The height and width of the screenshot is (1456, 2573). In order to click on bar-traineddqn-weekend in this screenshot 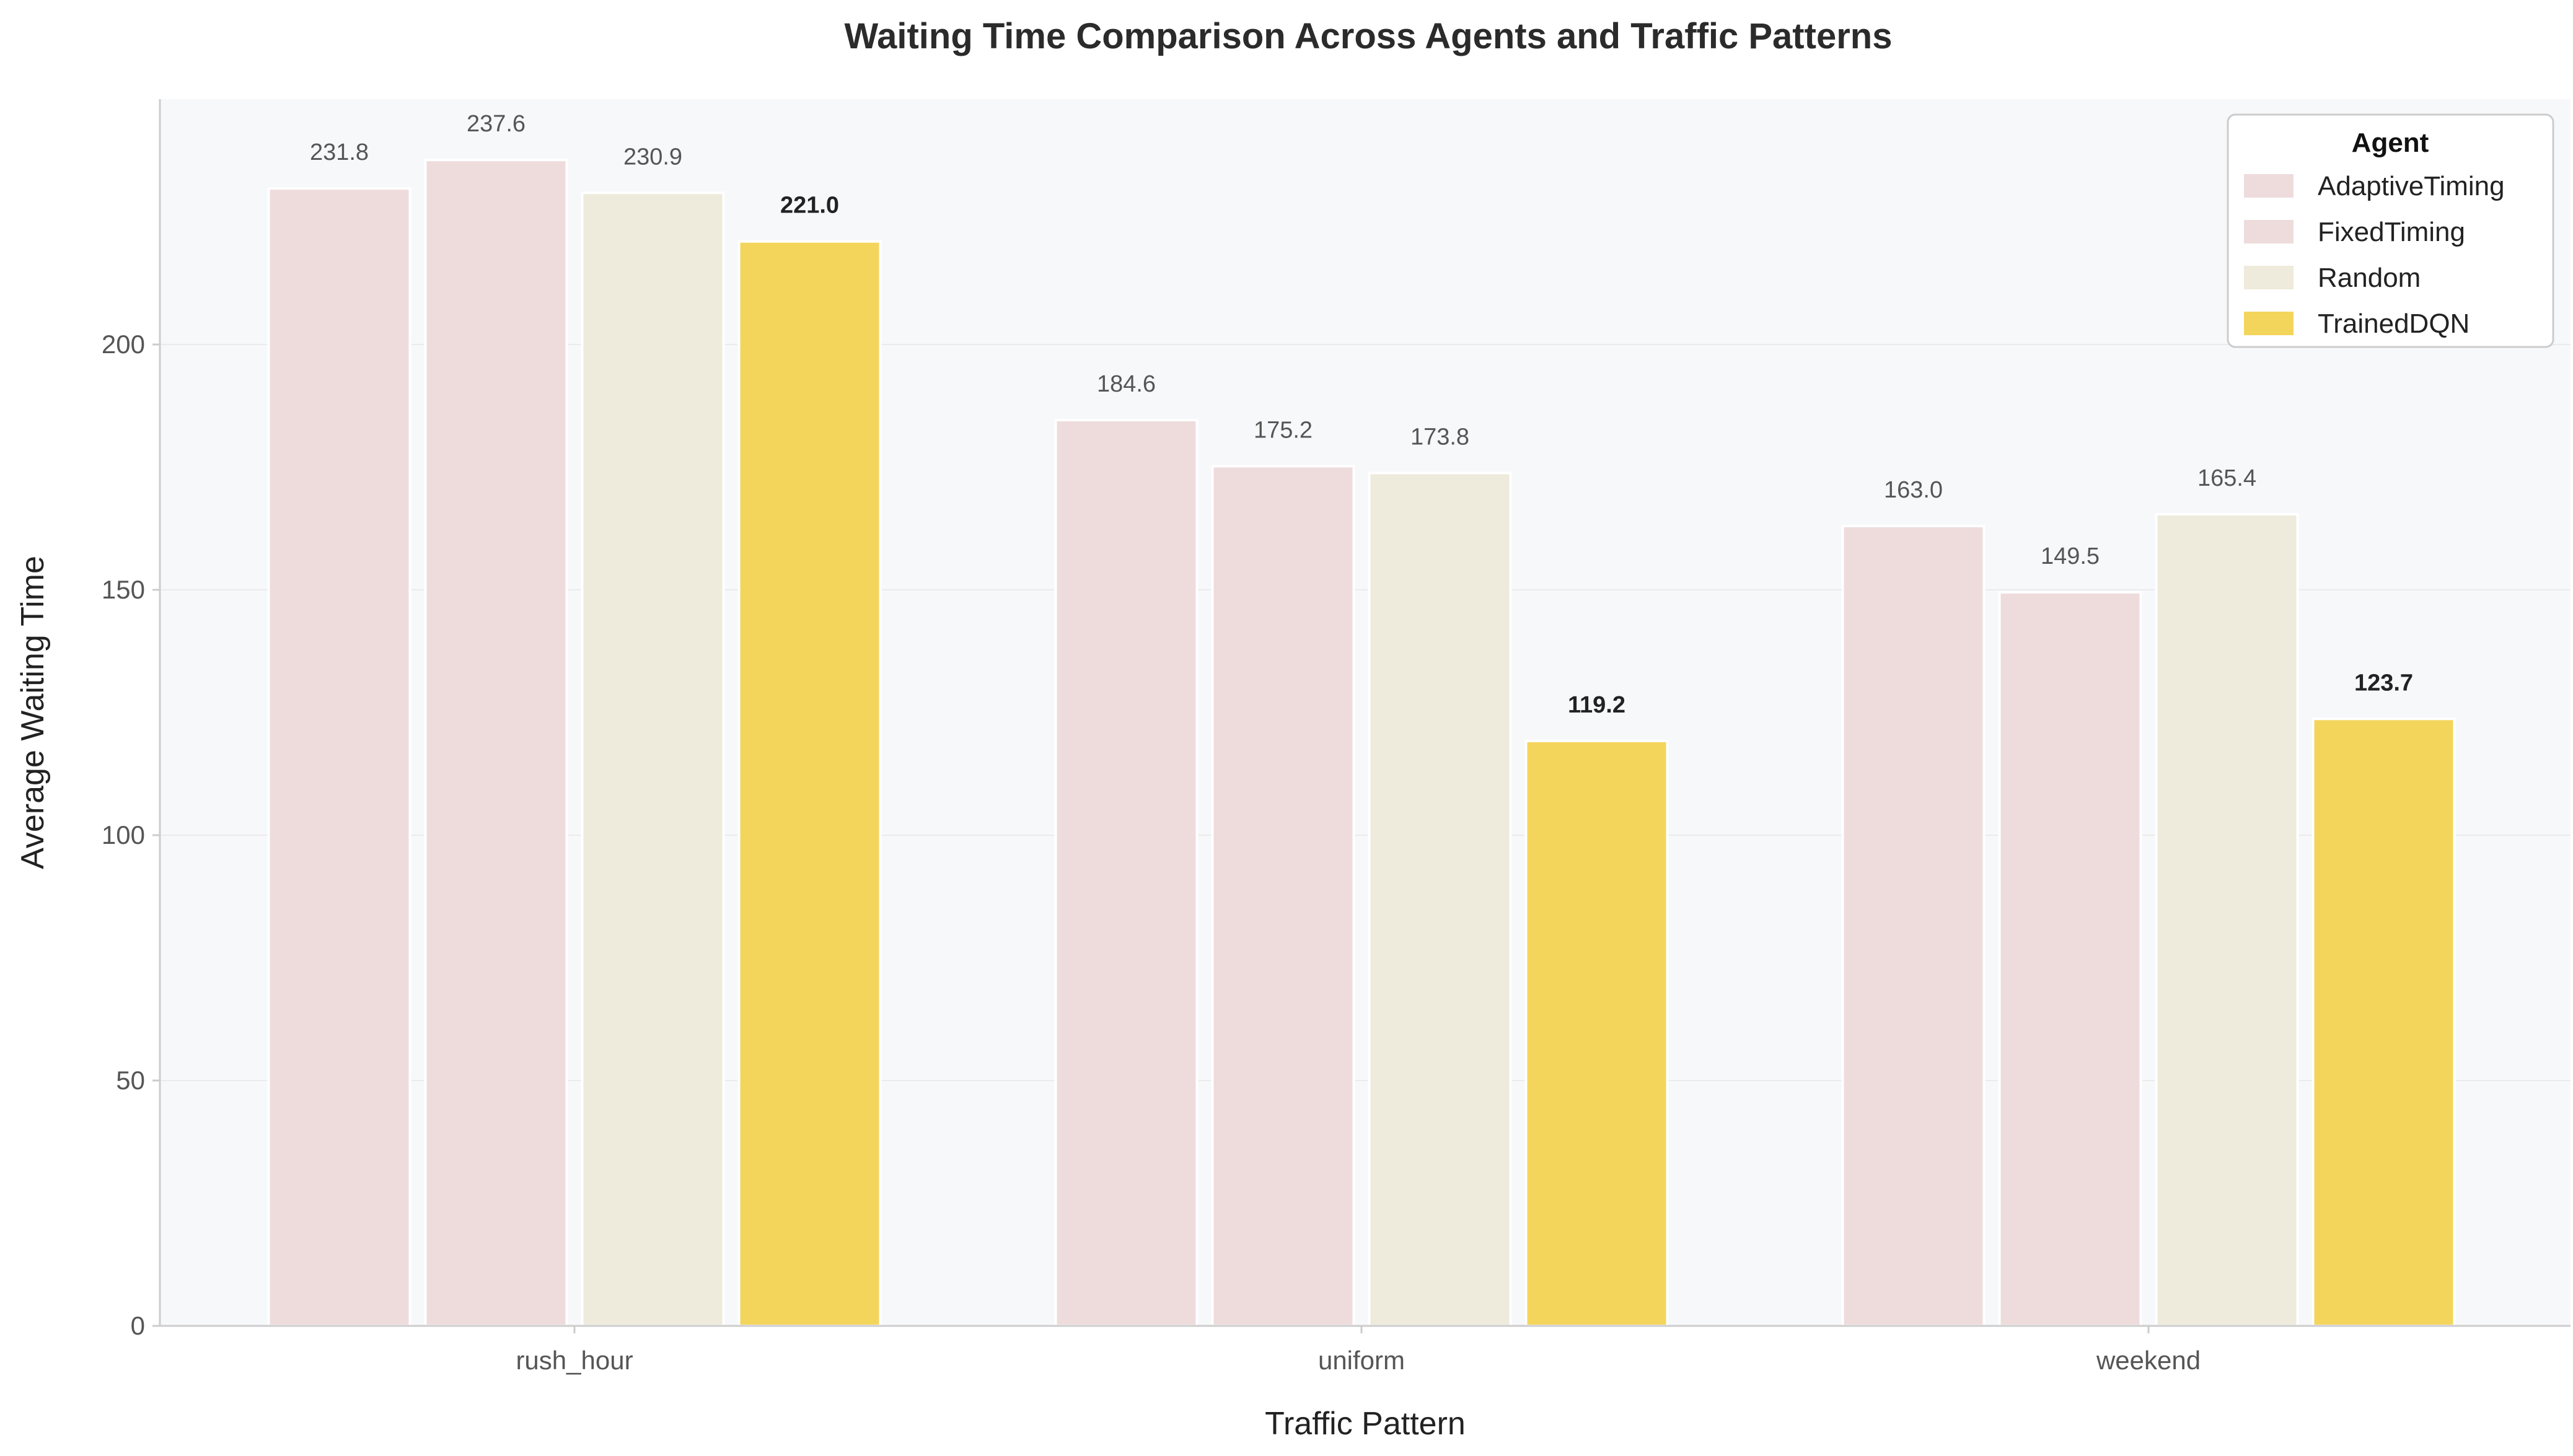, I will do `click(2383, 1022)`.